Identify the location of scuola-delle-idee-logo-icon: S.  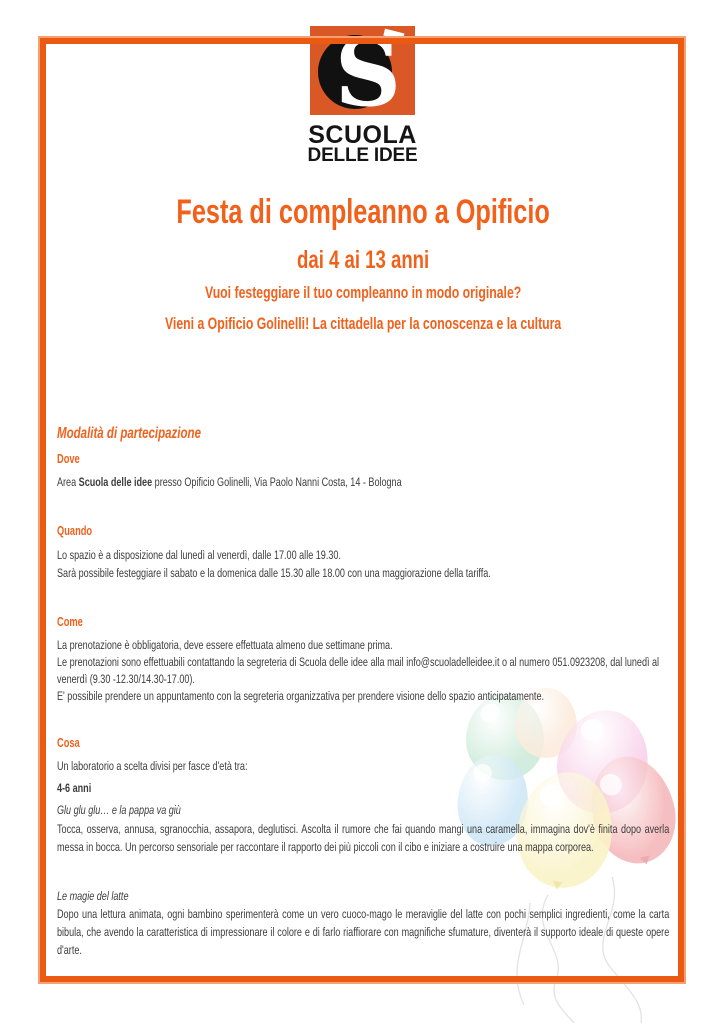
(362, 70).